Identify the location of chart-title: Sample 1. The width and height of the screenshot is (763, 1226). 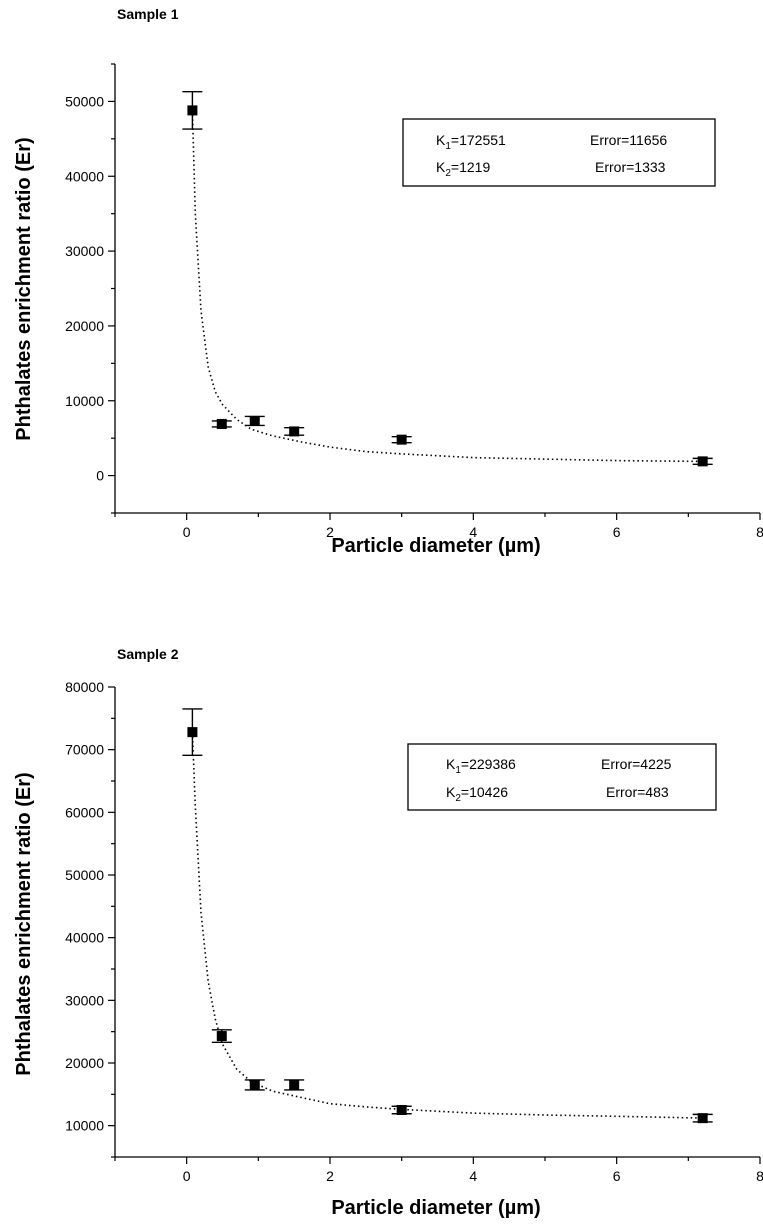
(148, 14).